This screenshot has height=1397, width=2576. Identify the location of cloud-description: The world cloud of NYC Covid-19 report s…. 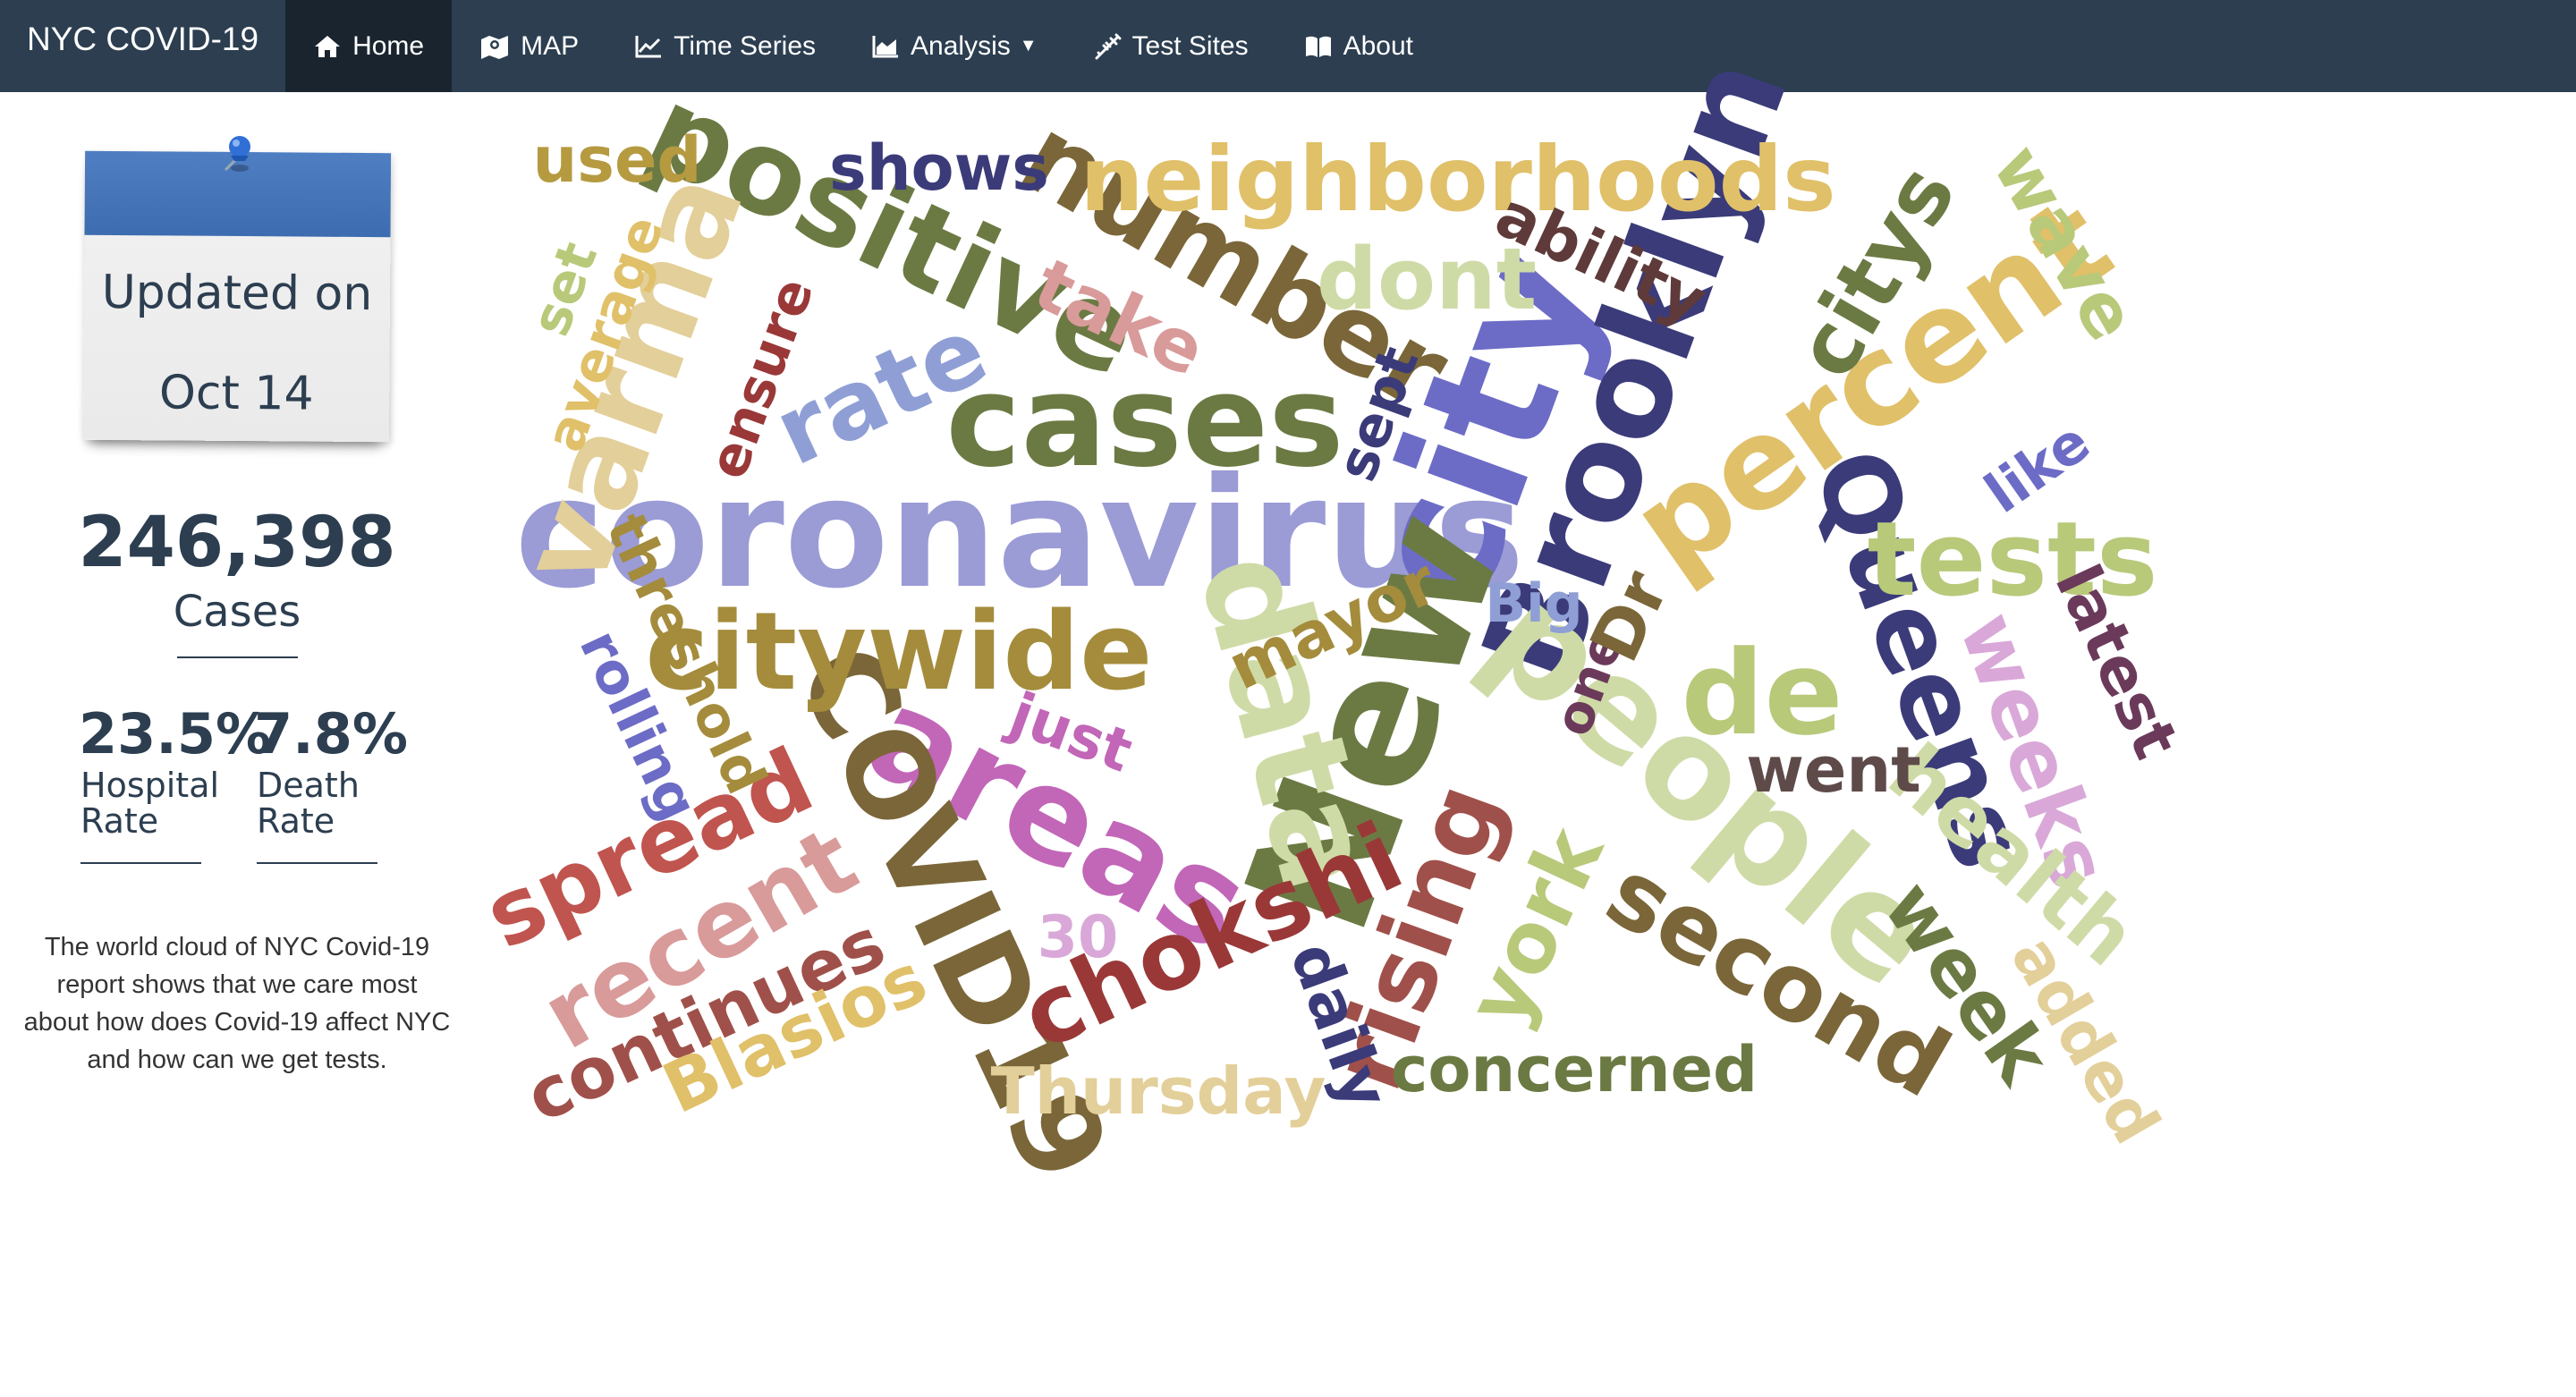
(237, 1003).